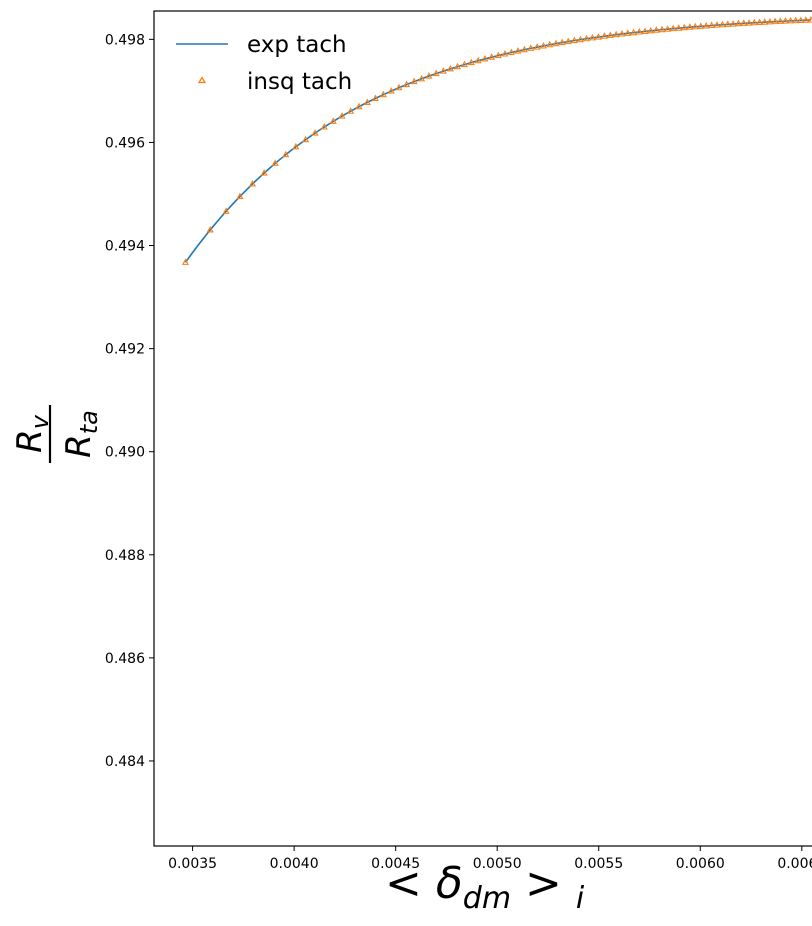  What do you see at coordinates (125, 247) in the screenshot?
I see `y-tick-label: 0.494` at bounding box center [125, 247].